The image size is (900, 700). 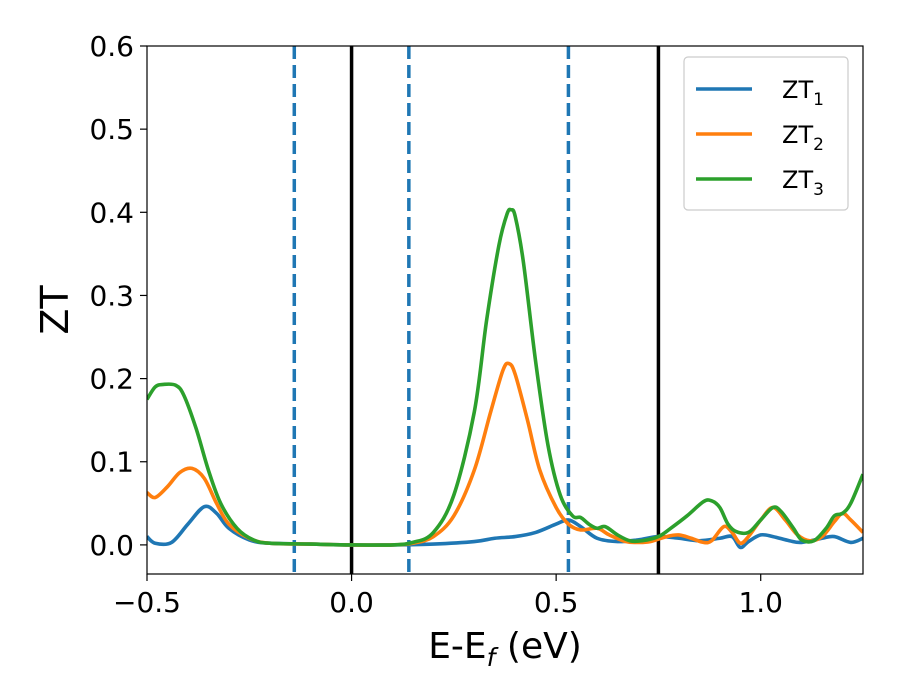 What do you see at coordinates (538, 646) in the screenshot?
I see `x-axis-label-unit: (eV)` at bounding box center [538, 646].